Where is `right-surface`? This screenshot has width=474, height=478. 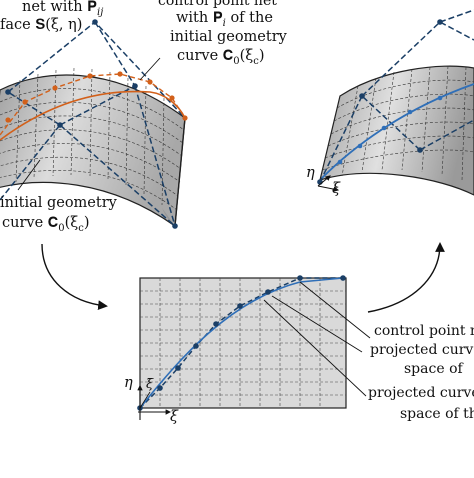 right-surface is located at coordinates (396, 130).